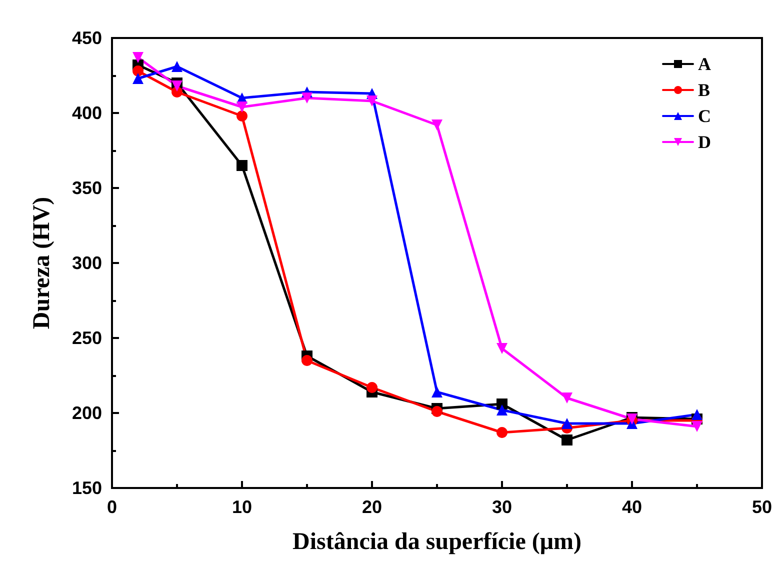  I want to click on legend-label: A, so click(704, 64).